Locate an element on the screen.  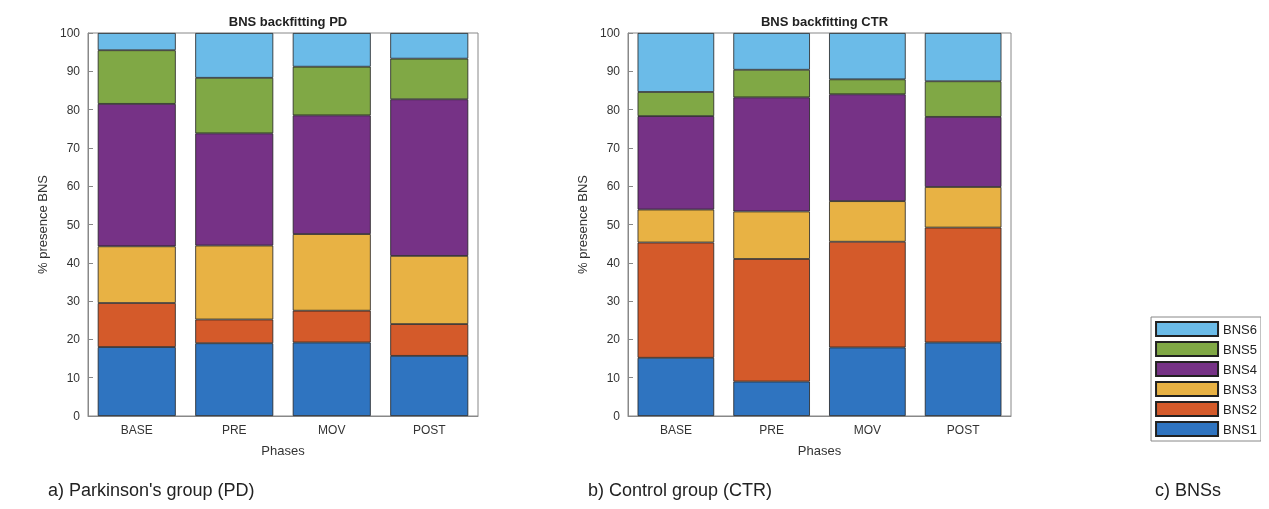
chart-title: BNS backfitting PD is located at coordinates (288, 21).